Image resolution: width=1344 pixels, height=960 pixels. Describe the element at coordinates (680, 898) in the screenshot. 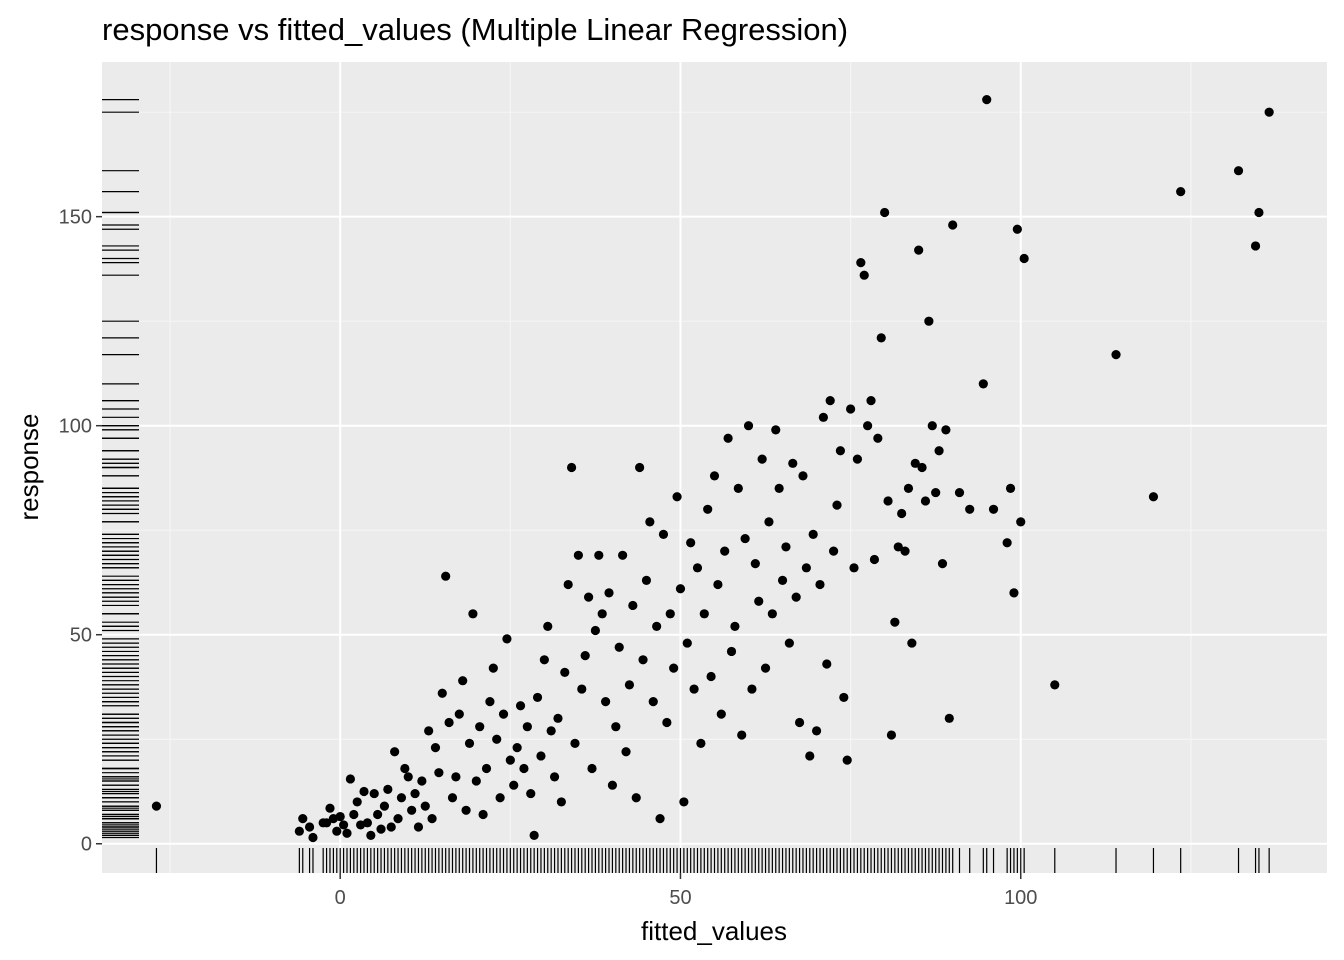

I see `x-tick-label: 50` at that location.